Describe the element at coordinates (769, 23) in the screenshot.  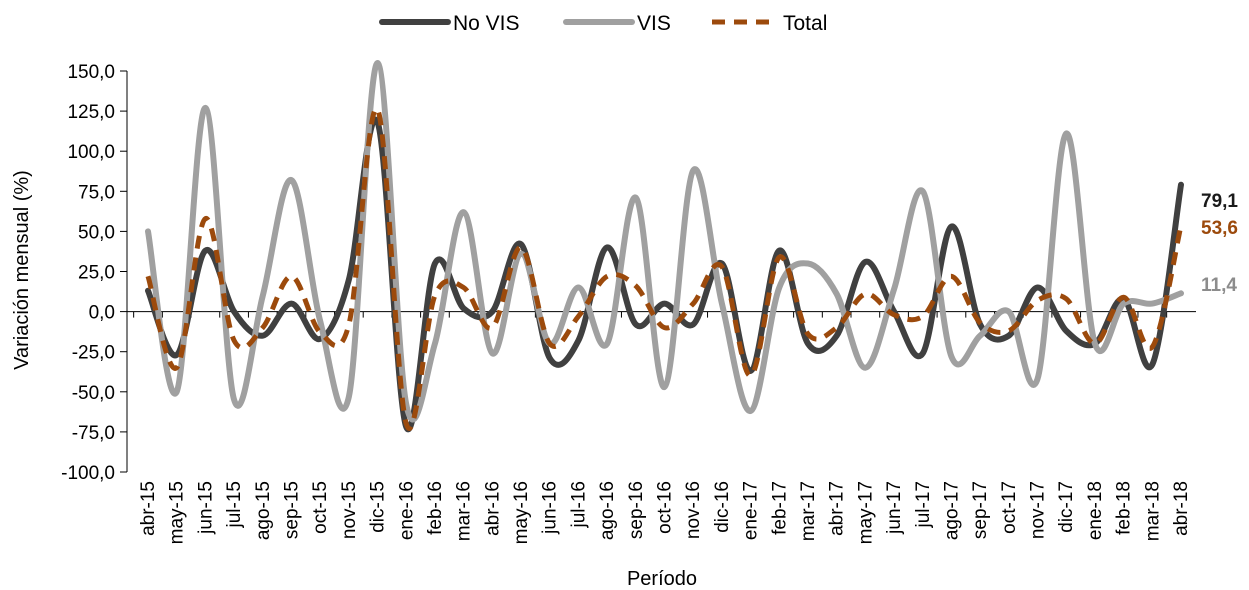
I see `legend-item-total: Total` at that location.